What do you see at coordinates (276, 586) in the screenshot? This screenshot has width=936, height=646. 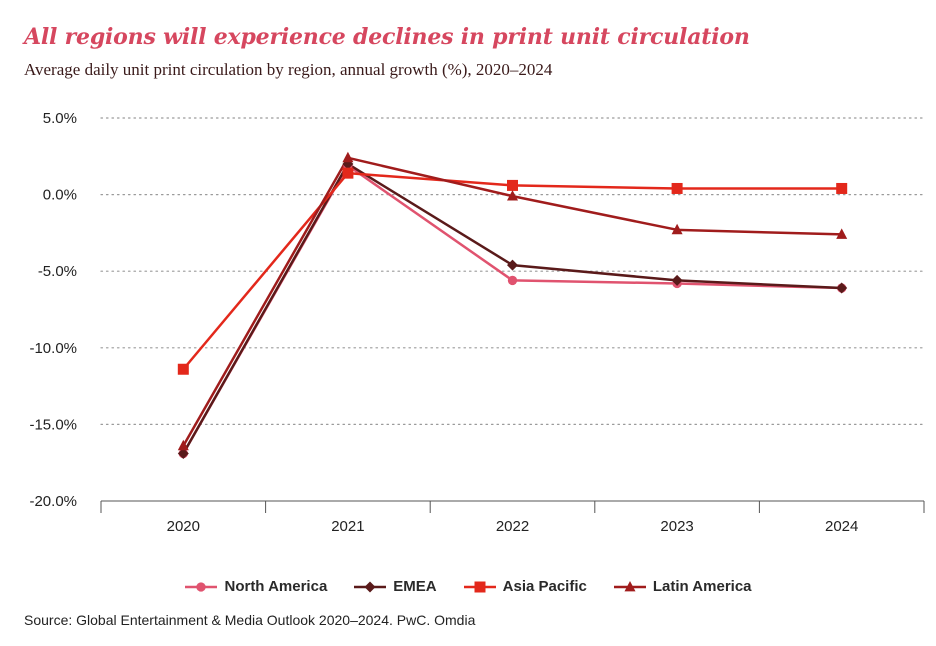 I see `legend-label: North America` at bounding box center [276, 586].